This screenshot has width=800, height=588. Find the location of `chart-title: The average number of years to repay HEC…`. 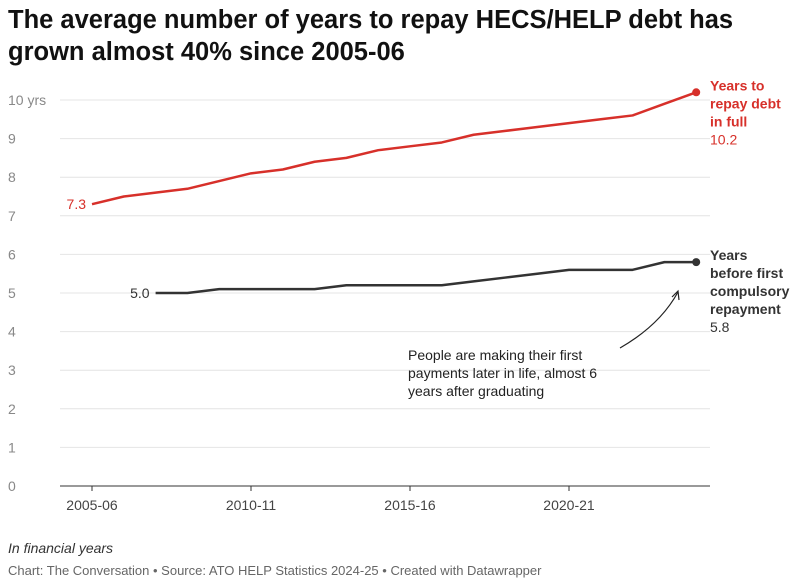

chart-title: The average number of years to repay HEC… is located at coordinates (371, 36).